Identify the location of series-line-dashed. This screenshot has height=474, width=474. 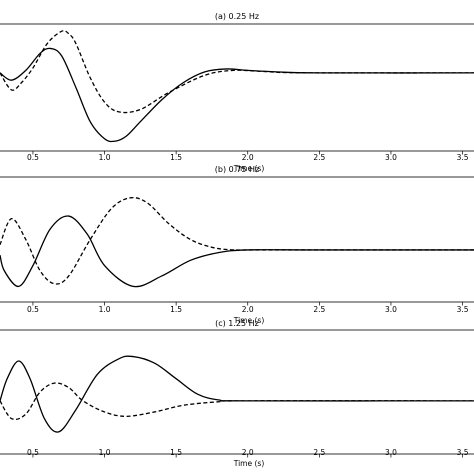
(237, 401).